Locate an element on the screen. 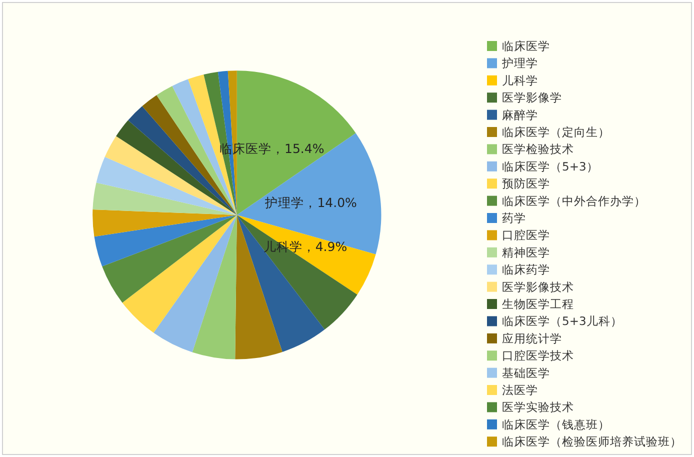  legend-label: 医学影像技术 is located at coordinates (538, 287).